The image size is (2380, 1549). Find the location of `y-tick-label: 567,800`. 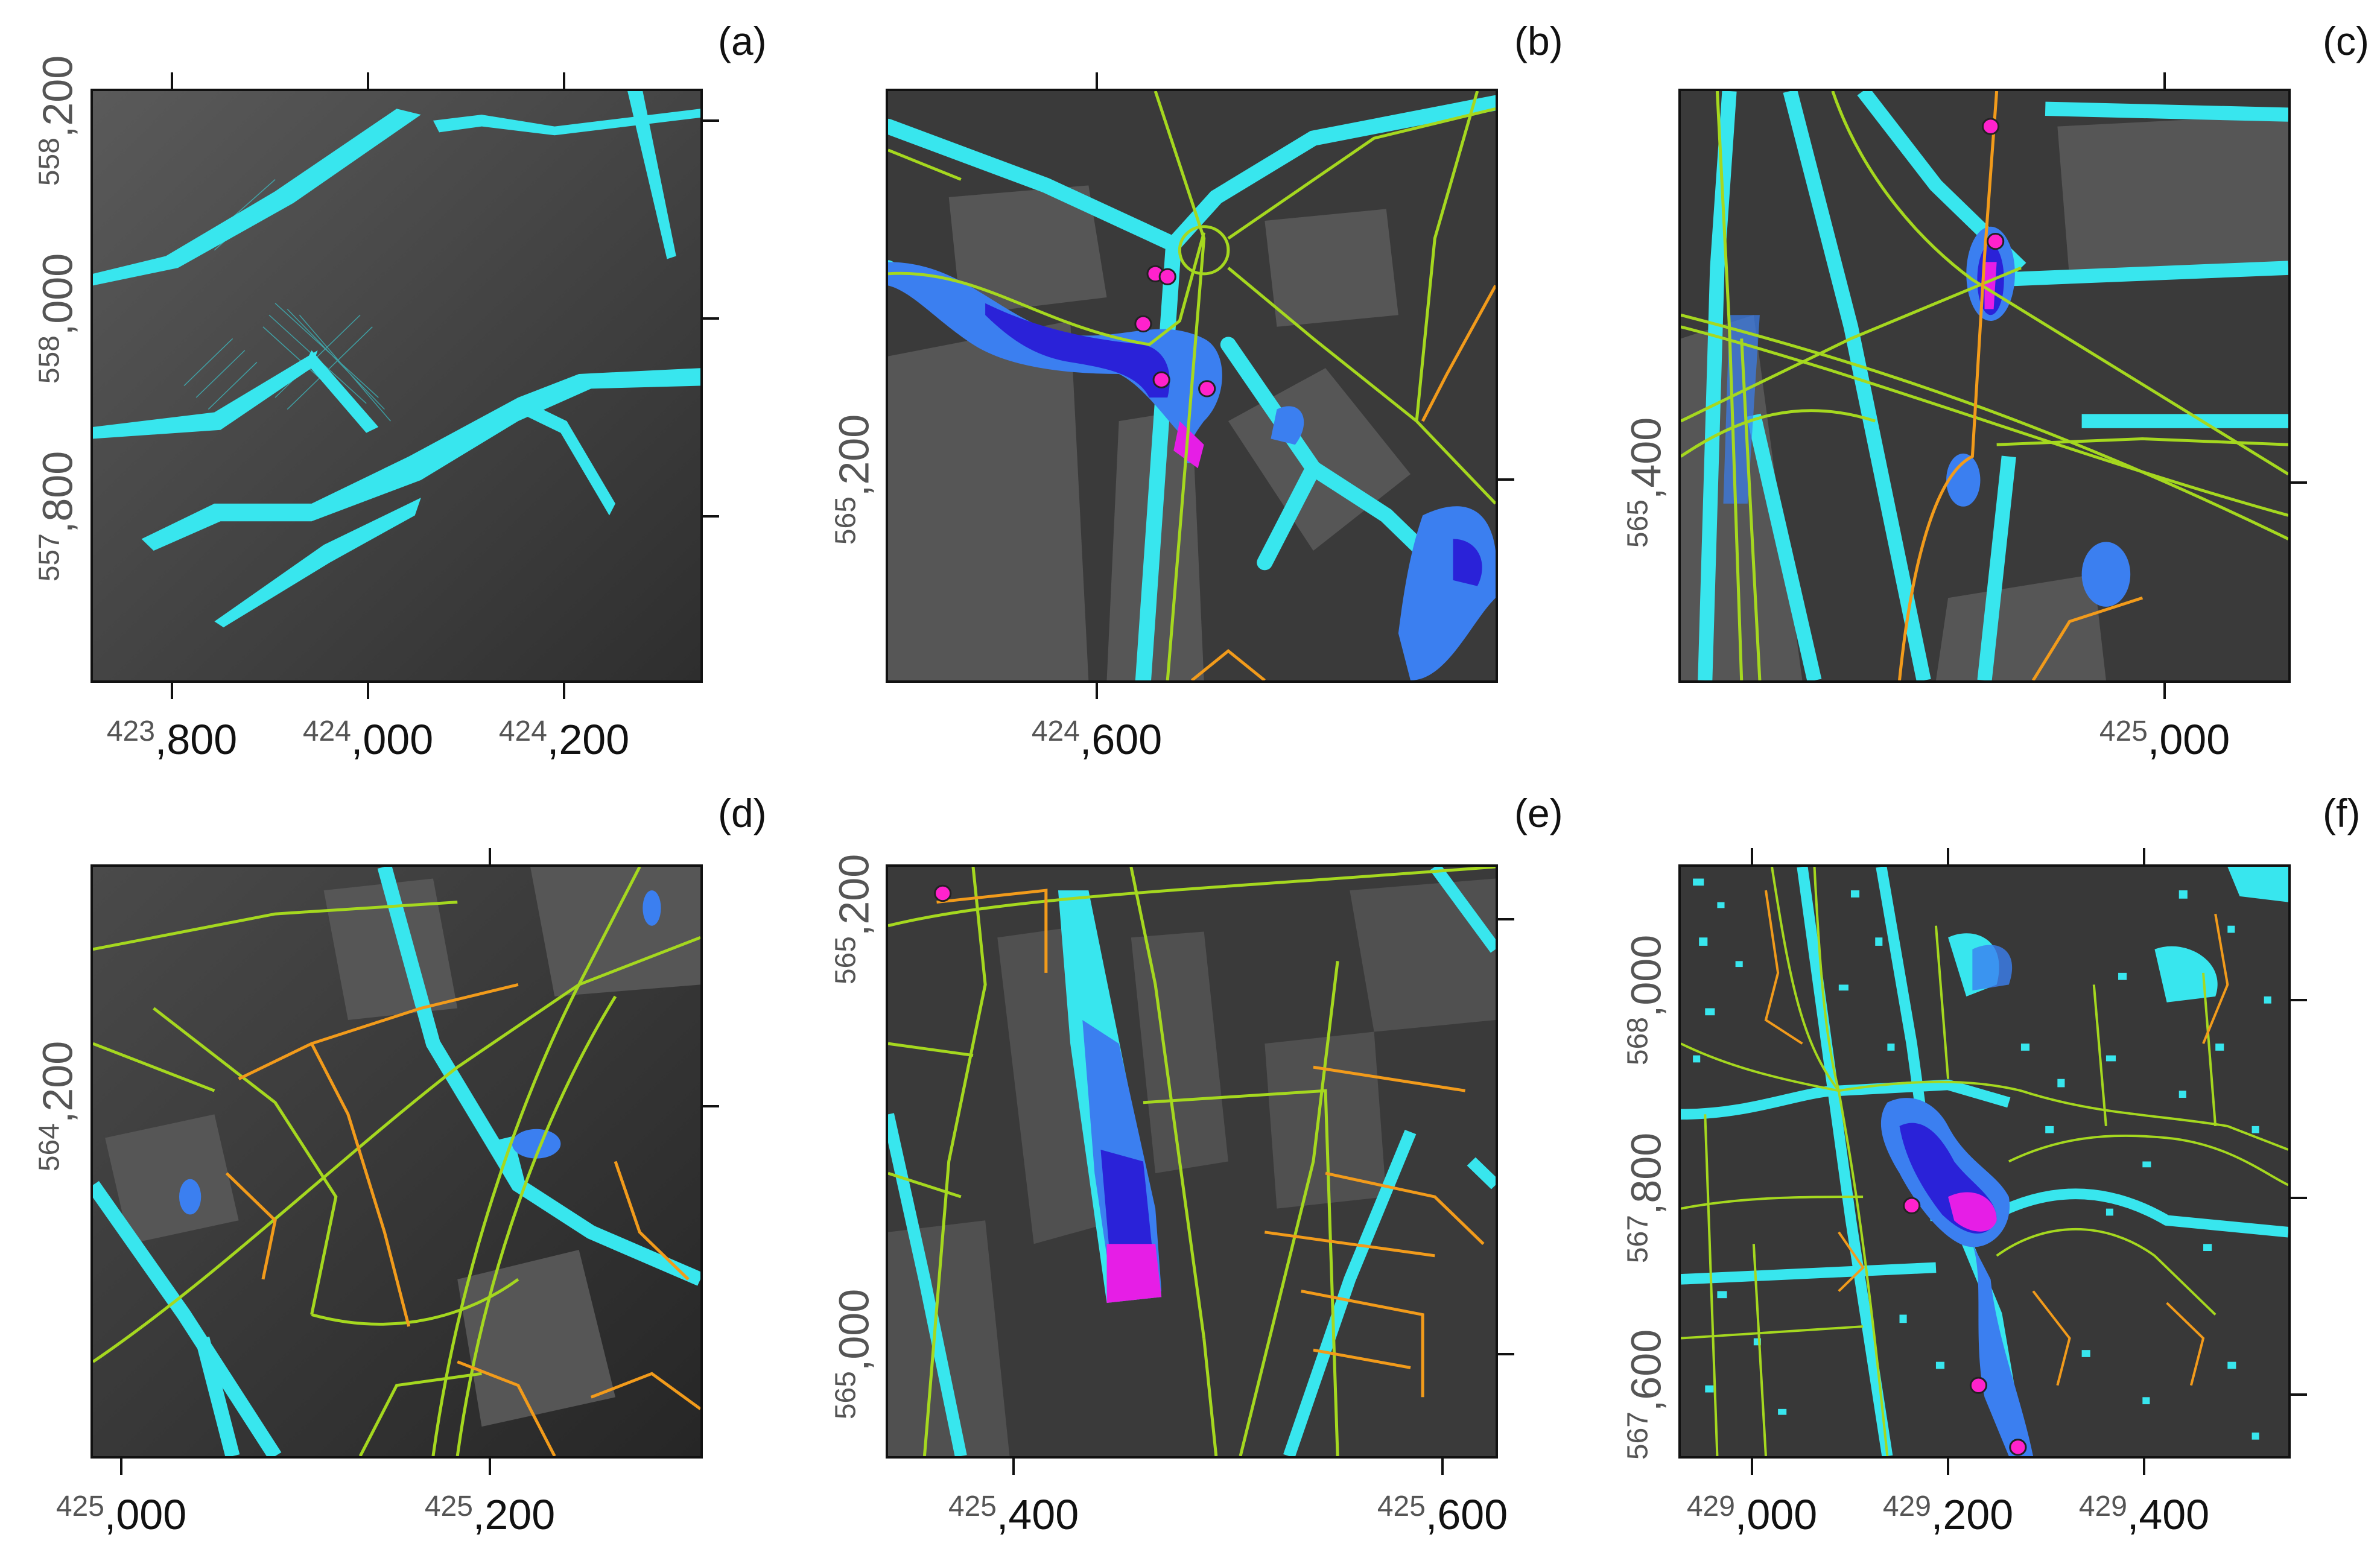

y-tick-label: 567,800 is located at coordinates (1646, 1198).